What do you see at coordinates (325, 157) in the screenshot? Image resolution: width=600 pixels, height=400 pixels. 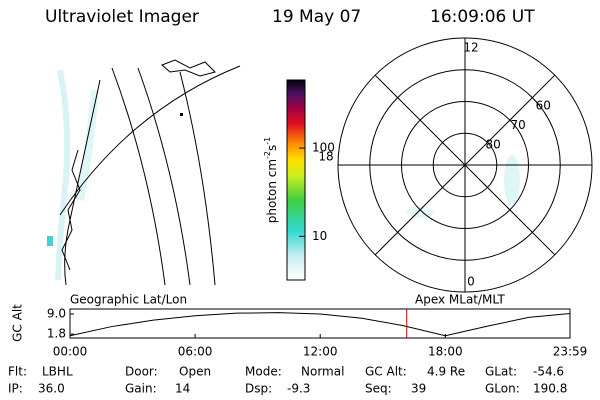 I see `mlt-label: 18` at bounding box center [325, 157].